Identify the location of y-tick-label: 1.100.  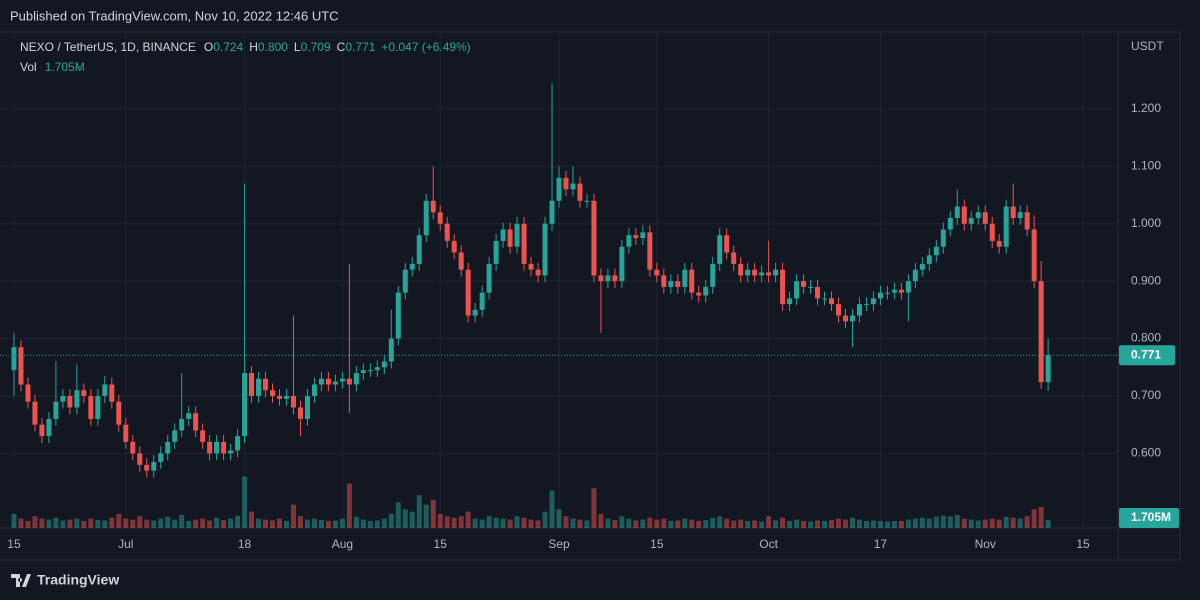
(1146, 166).